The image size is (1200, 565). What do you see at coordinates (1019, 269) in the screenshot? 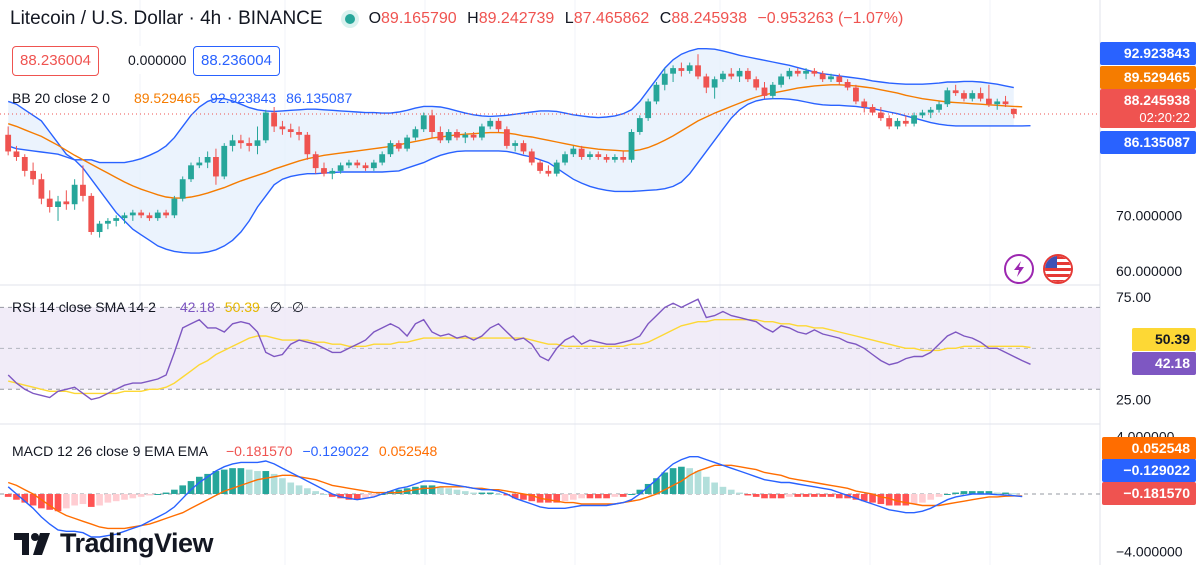
I see `lightning-bolt-icon` at bounding box center [1019, 269].